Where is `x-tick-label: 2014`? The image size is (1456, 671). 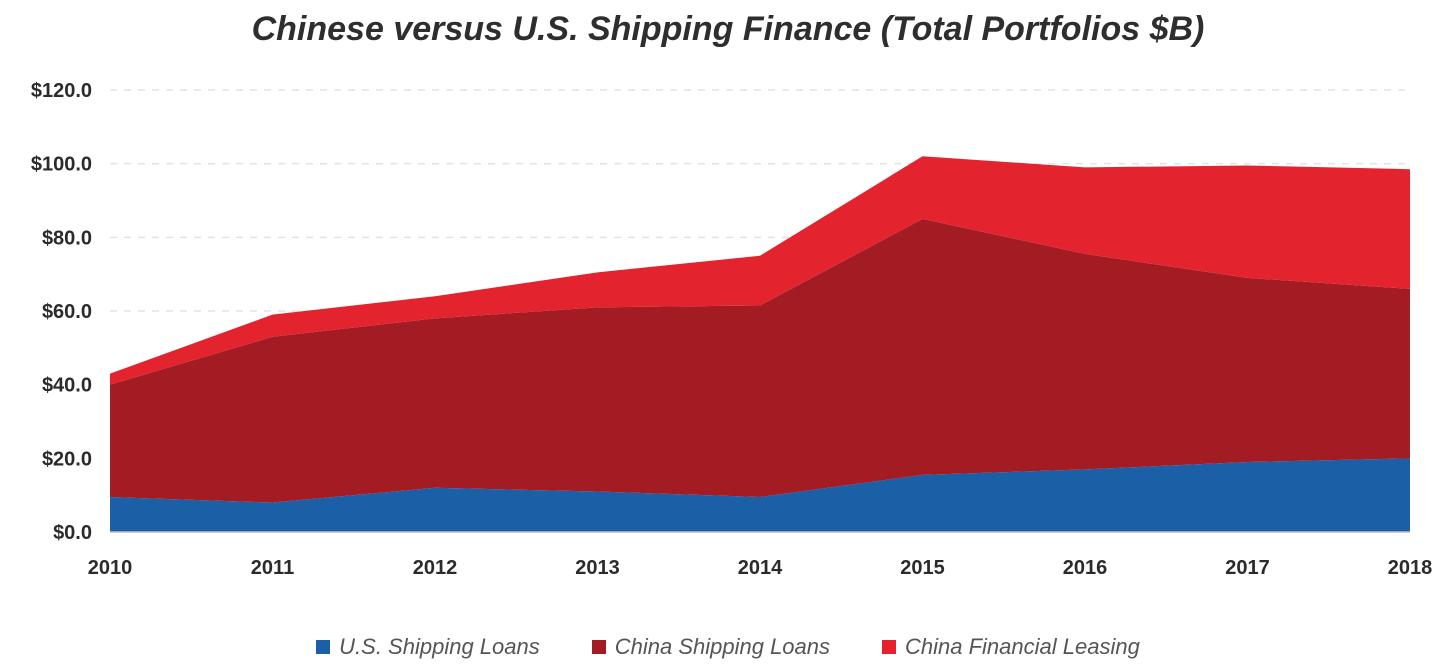 x-tick-label: 2014 is located at coordinates (760, 568).